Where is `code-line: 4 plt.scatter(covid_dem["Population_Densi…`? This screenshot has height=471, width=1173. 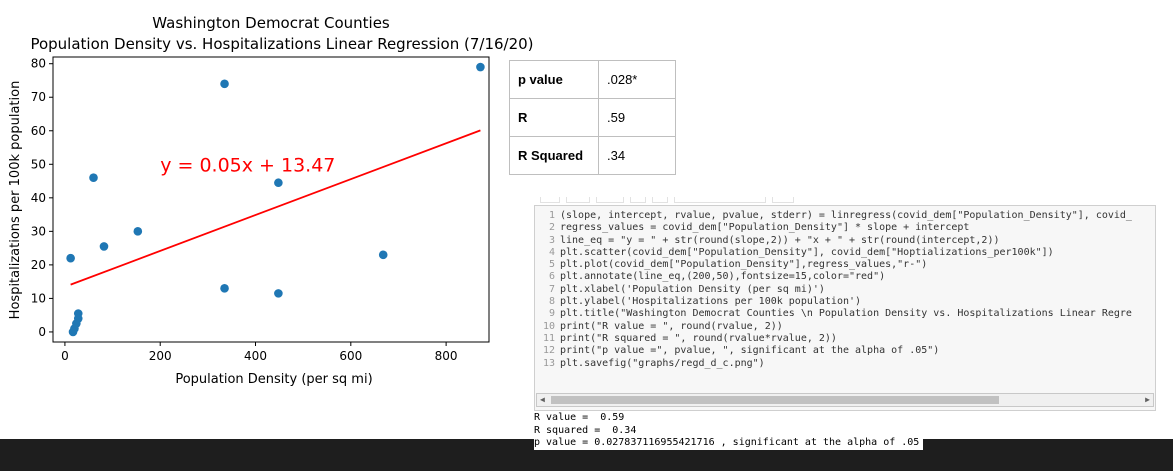
code-line: 4 plt.scatter(covid_dem["Population_Densi… is located at coordinates (845, 253).